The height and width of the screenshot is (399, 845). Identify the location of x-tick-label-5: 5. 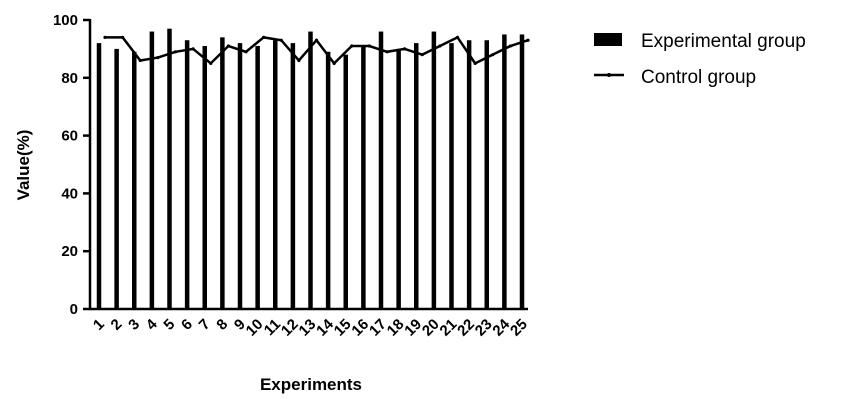
(169, 325).